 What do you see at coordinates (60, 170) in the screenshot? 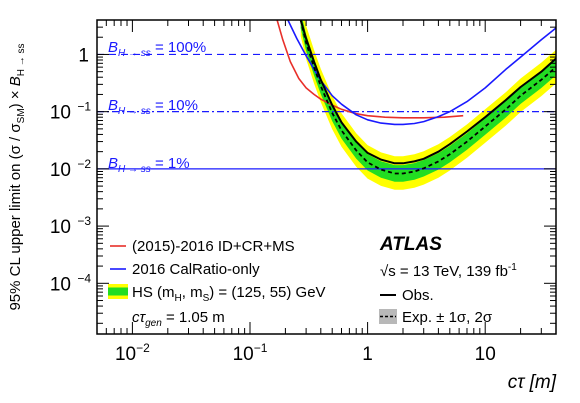
I see `y-tick-label-2: 10` at bounding box center [60, 170].